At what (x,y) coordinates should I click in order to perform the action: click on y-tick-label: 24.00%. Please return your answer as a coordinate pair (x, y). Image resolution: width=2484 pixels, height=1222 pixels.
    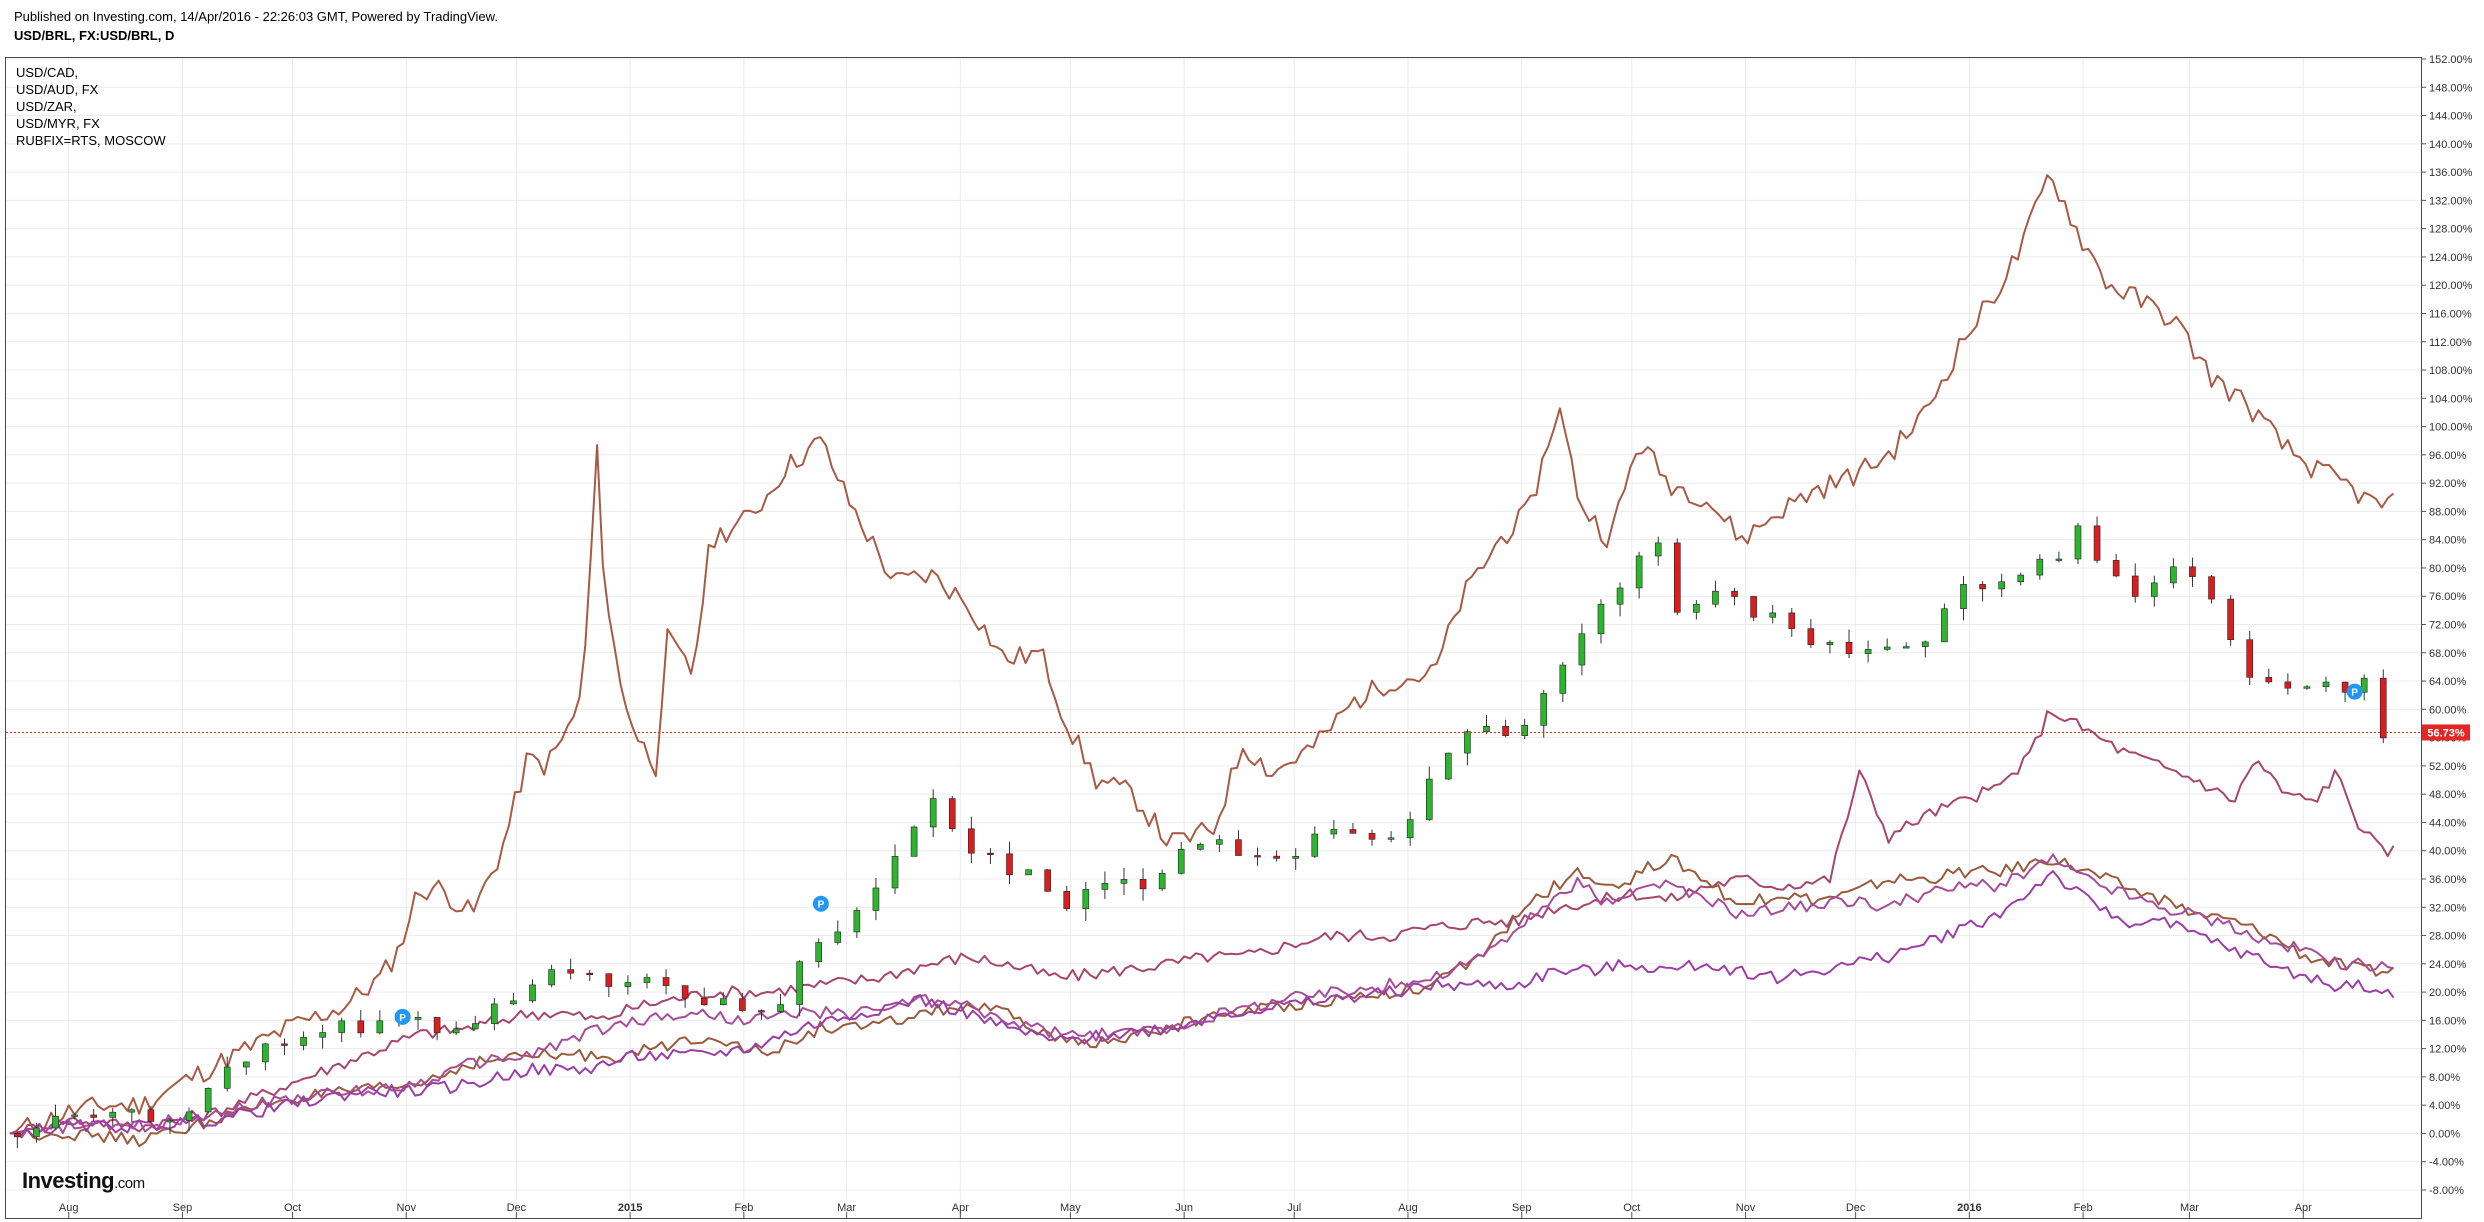
    Looking at the image, I should click on (2448, 965).